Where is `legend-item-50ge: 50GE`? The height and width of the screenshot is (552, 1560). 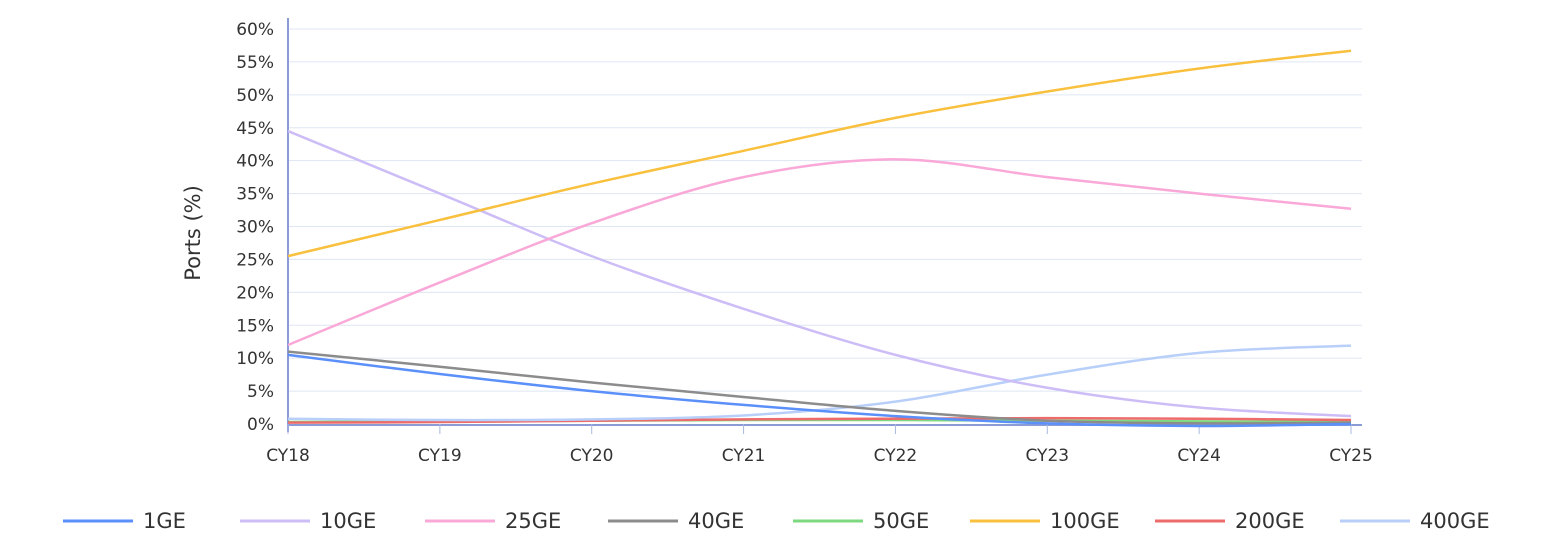 legend-item-50ge: 50GE is located at coordinates (861, 521).